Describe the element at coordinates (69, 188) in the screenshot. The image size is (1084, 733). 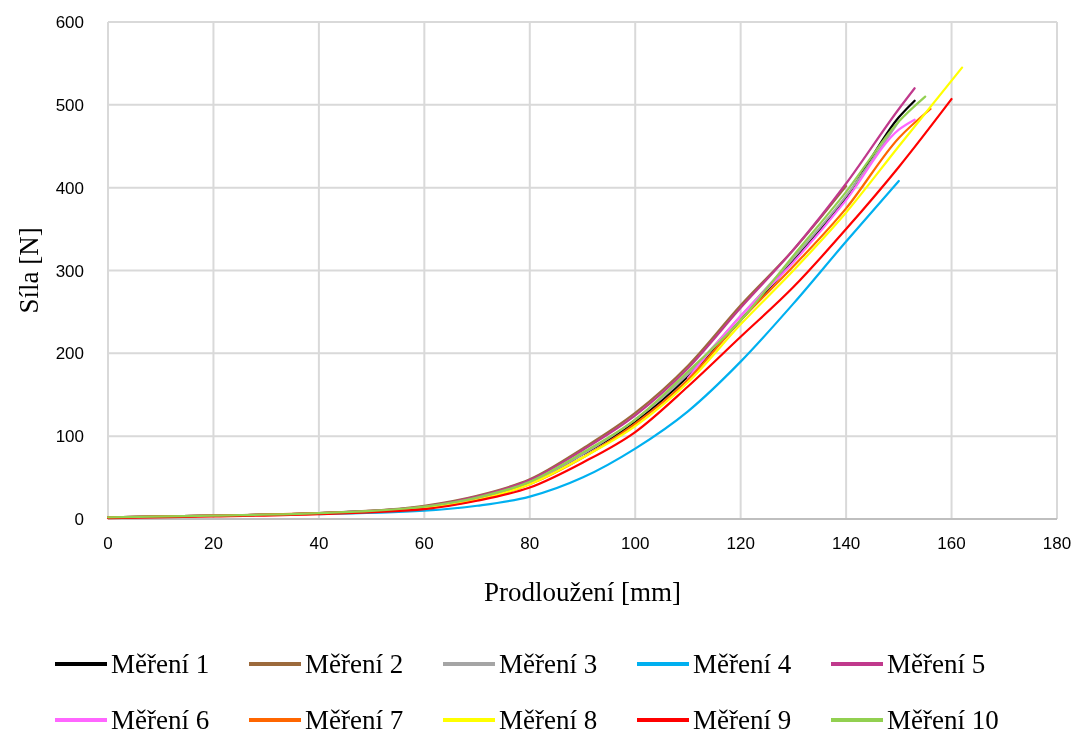
I see `y-tick-label: 400` at that location.